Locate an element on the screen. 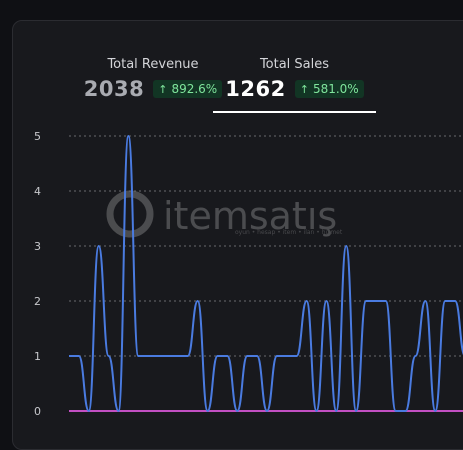  change-percent: 892.6% is located at coordinates (194, 89).